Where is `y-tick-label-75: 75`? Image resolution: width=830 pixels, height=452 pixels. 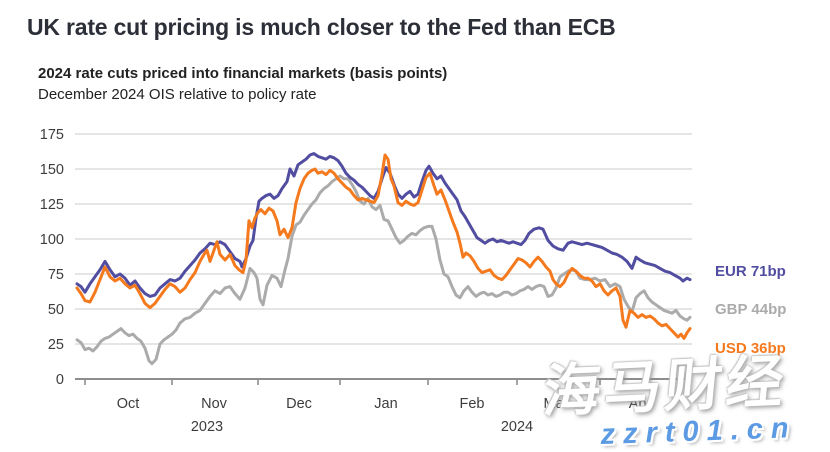
y-tick-label-75: 75 is located at coordinates (56, 275).